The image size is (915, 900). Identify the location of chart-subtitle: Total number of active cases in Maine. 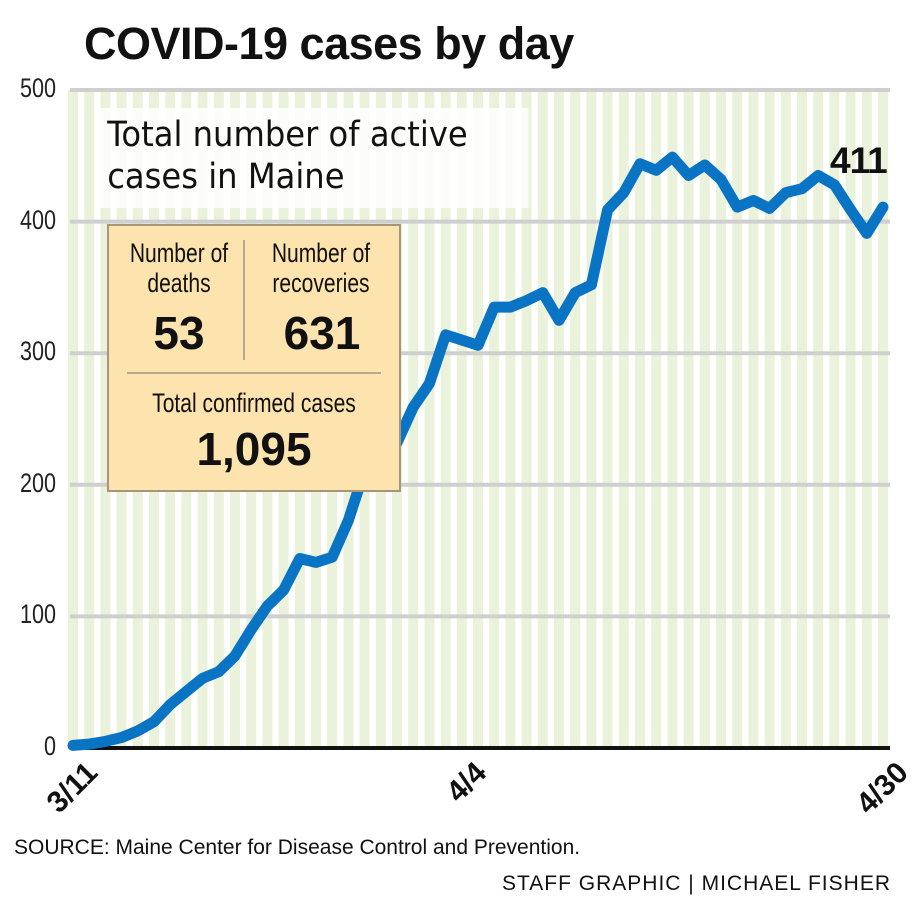
(313, 158).